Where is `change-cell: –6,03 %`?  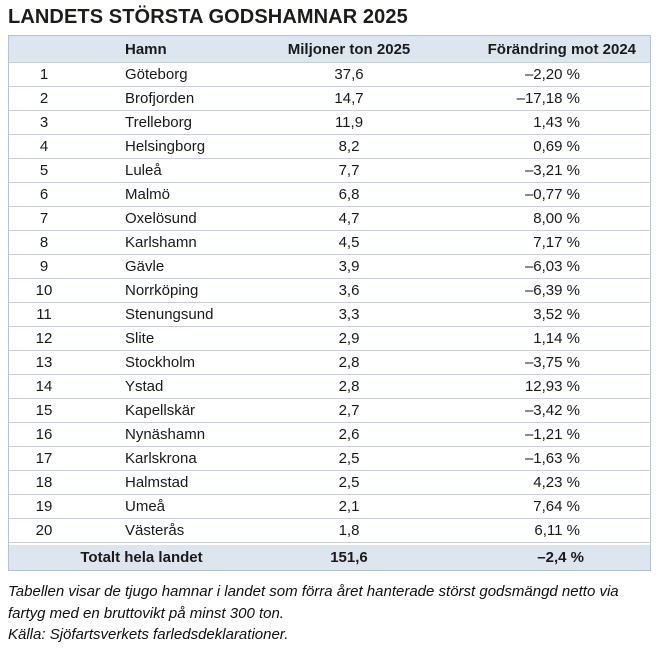
change-cell: –6,03 % is located at coordinates (537, 266).